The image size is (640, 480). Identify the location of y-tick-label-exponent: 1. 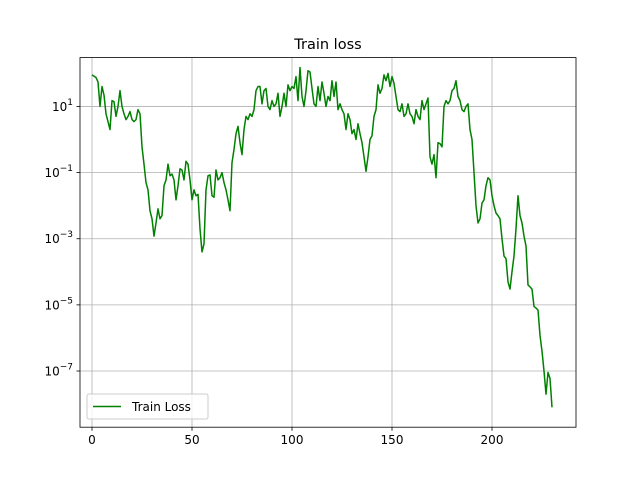
(70, 103).